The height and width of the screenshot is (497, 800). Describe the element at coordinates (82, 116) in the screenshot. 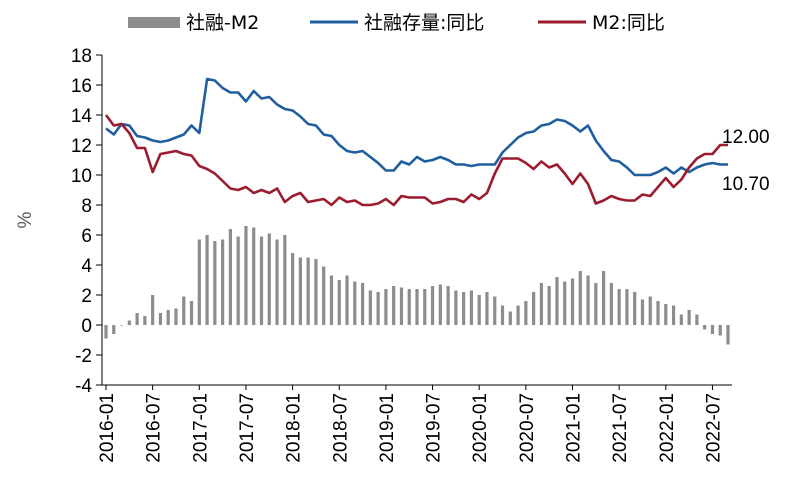

I see `y-tick-label: 14` at that location.